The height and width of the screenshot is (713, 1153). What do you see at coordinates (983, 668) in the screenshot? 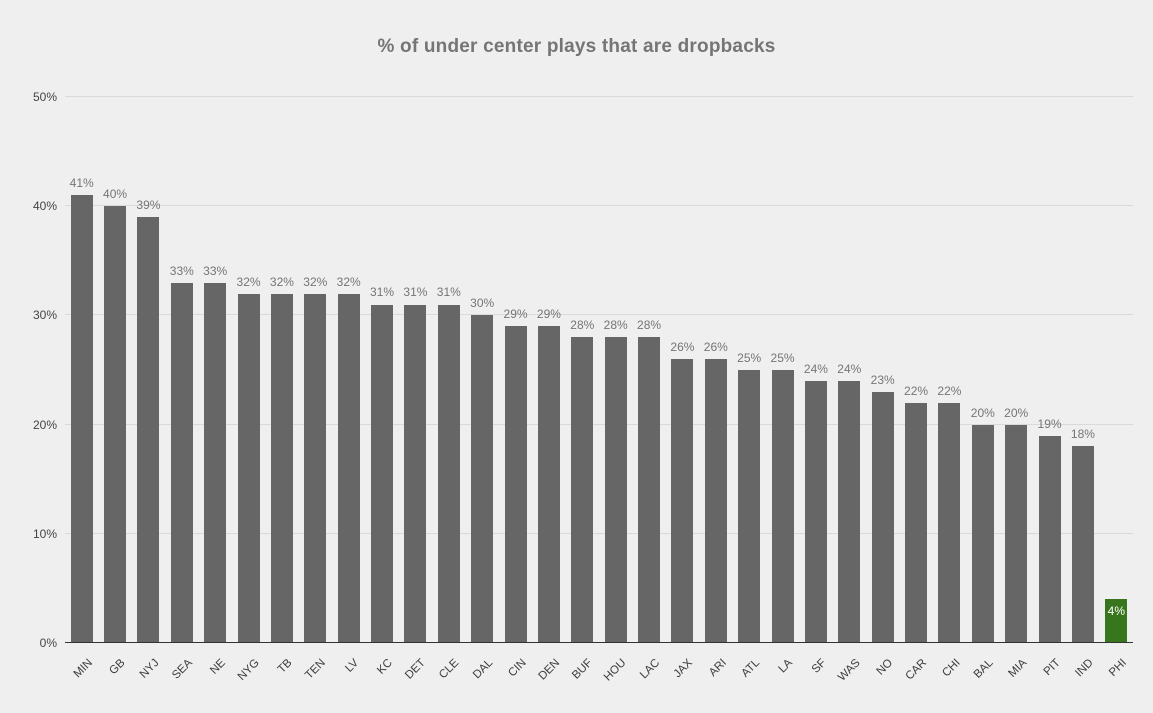
I see `x-axis-label-BAL: BAL` at bounding box center [983, 668].